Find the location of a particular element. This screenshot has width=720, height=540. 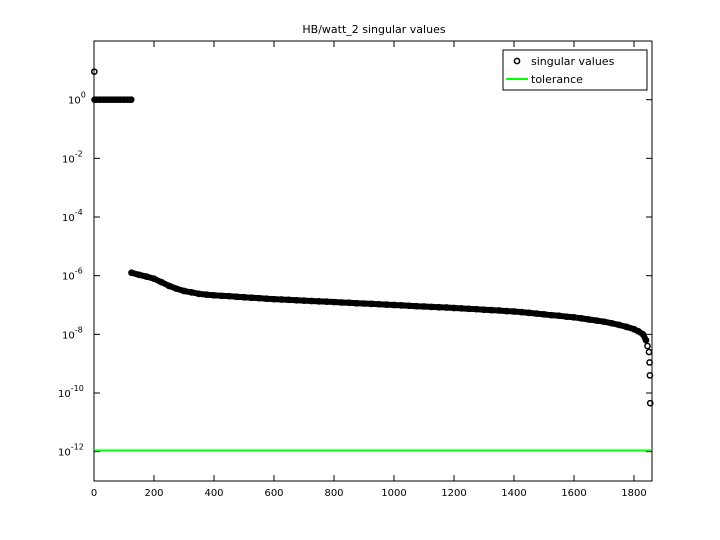

x-tick-label: 1800 is located at coordinates (633, 493).